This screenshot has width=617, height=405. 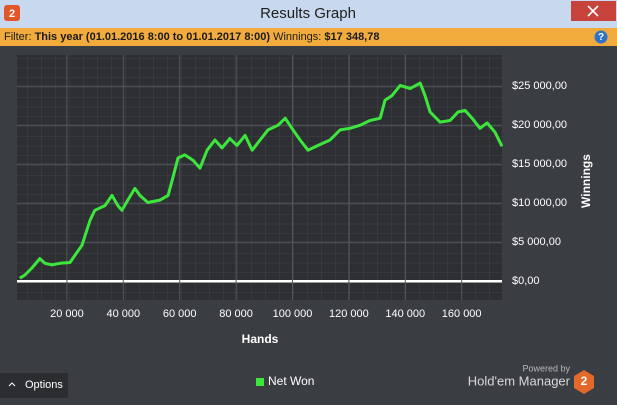 I want to click on app-icon, so click(x=12, y=13).